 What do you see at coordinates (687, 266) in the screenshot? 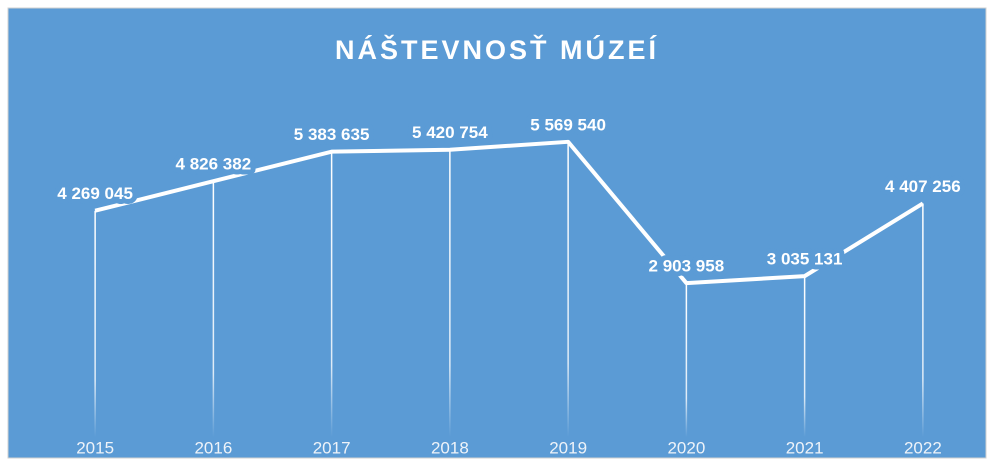
I see `data-label: 2 903 958` at bounding box center [687, 266].